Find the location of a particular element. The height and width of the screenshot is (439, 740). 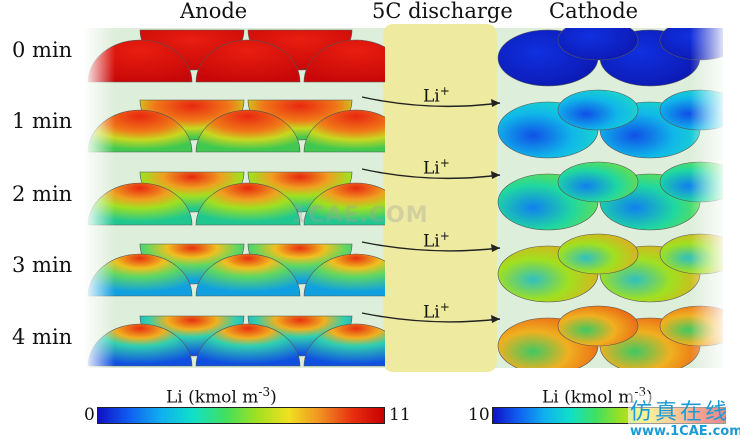

brand-watermark: 仿真在线 www.1CAE.com is located at coordinates (684, 416).